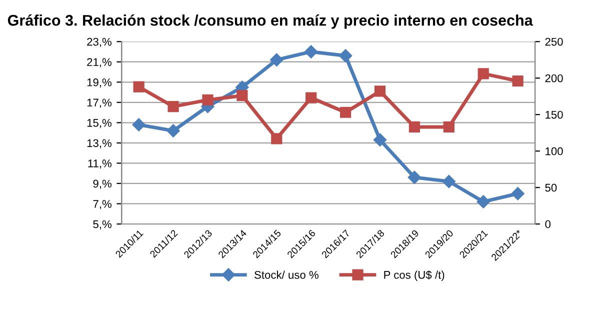  What do you see at coordinates (99, 43) in the screenshot?
I see `y-tick-label: 23,%` at bounding box center [99, 43].